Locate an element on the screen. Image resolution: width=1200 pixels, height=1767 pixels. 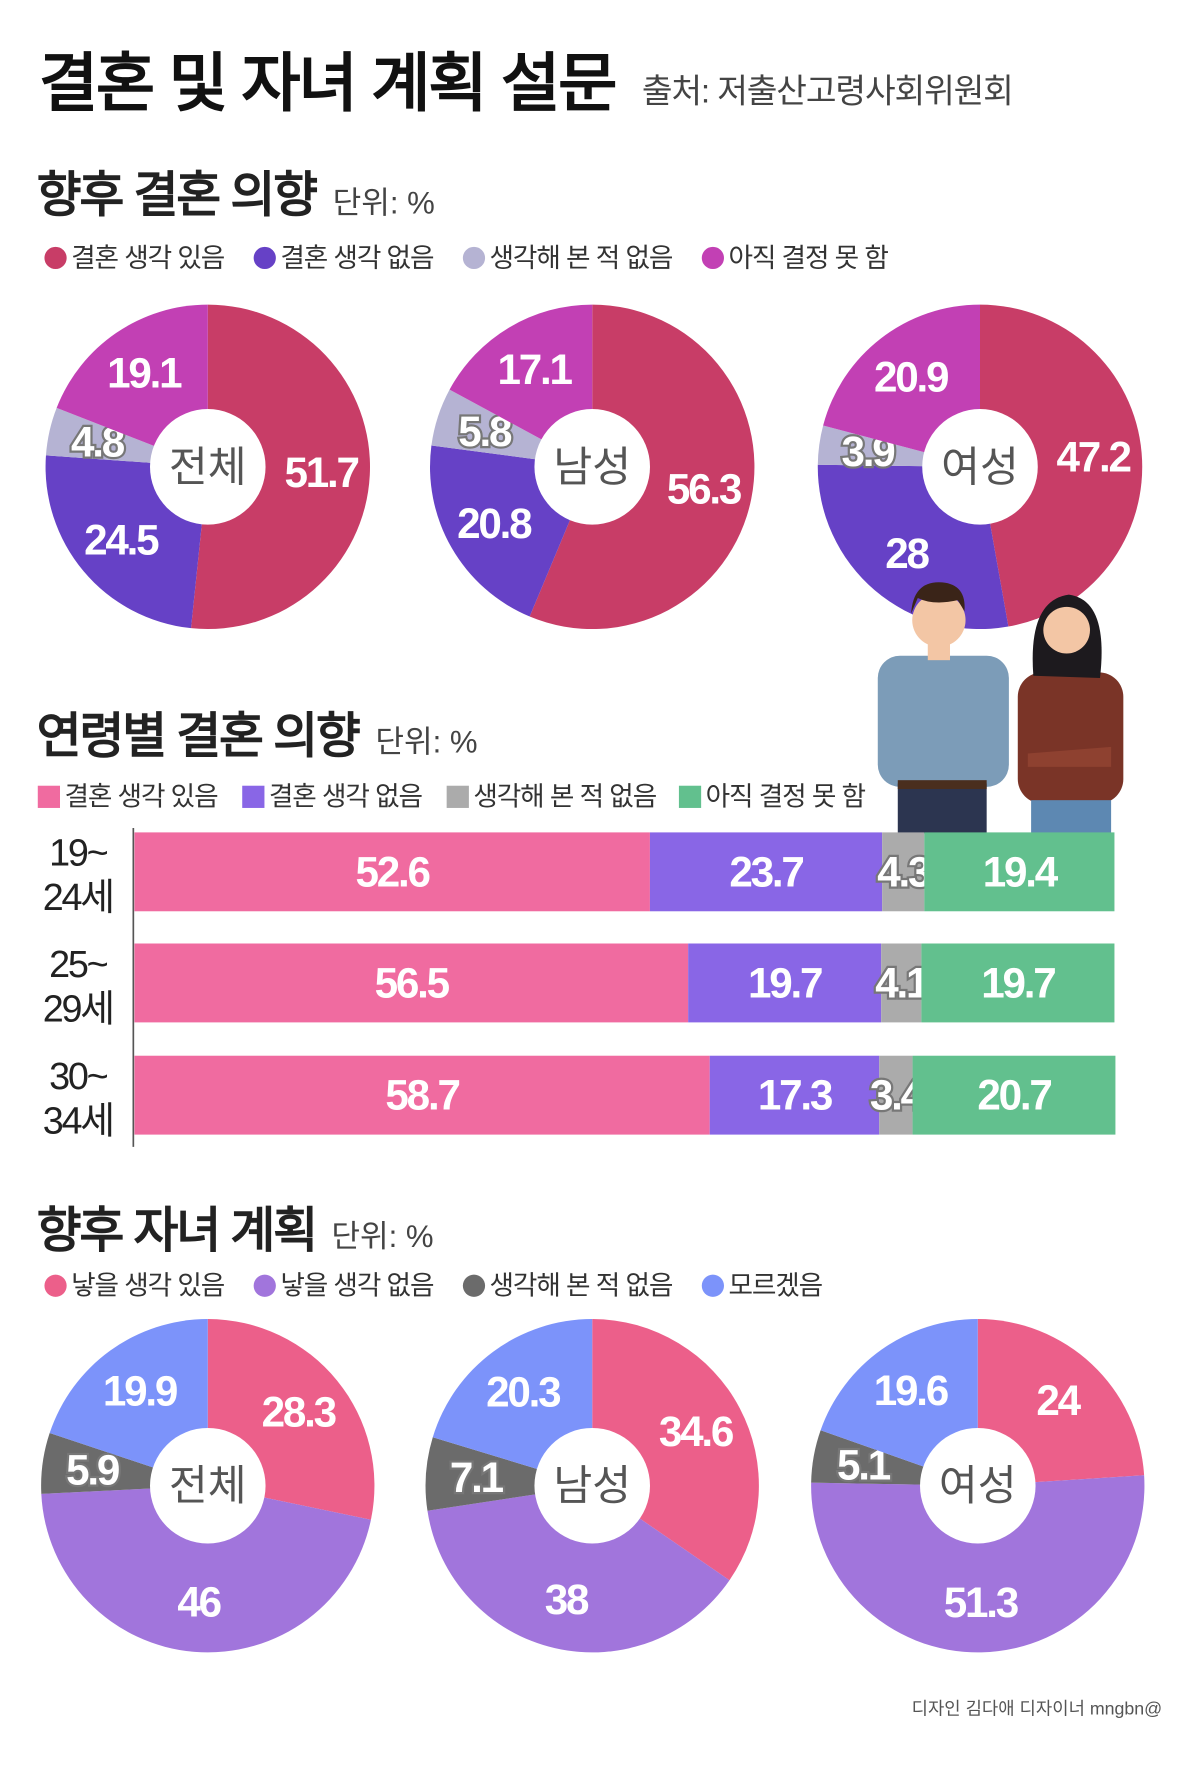
bar-value-label: 17.3 is located at coordinates (795, 1095).